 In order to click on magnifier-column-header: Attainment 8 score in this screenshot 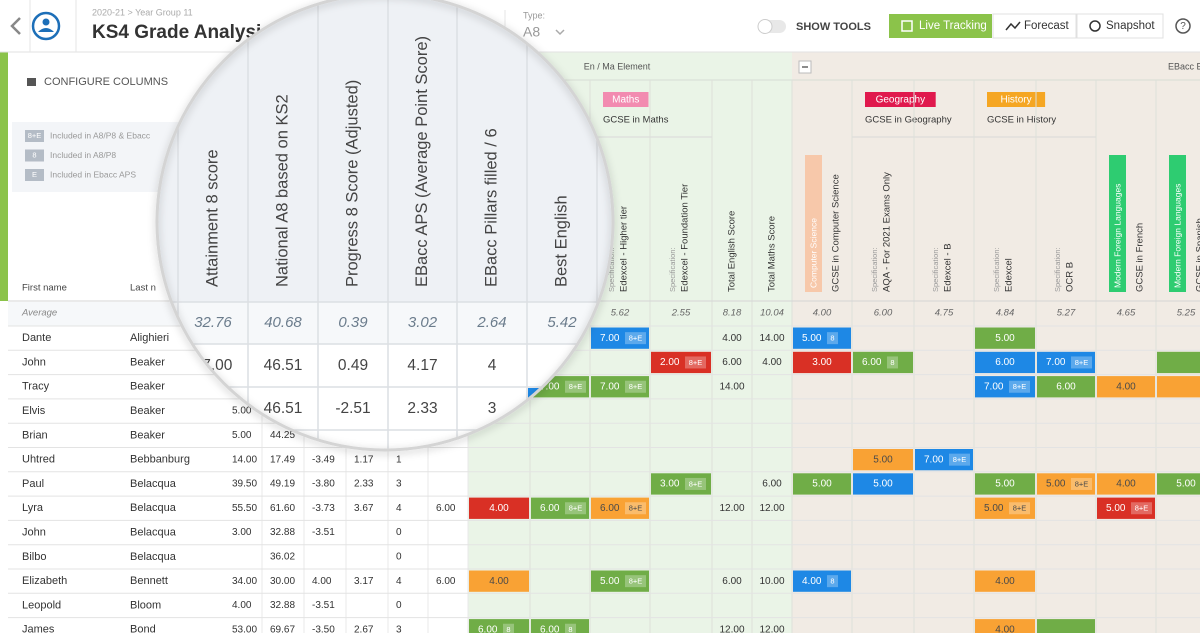, I will do `click(212, 218)`.